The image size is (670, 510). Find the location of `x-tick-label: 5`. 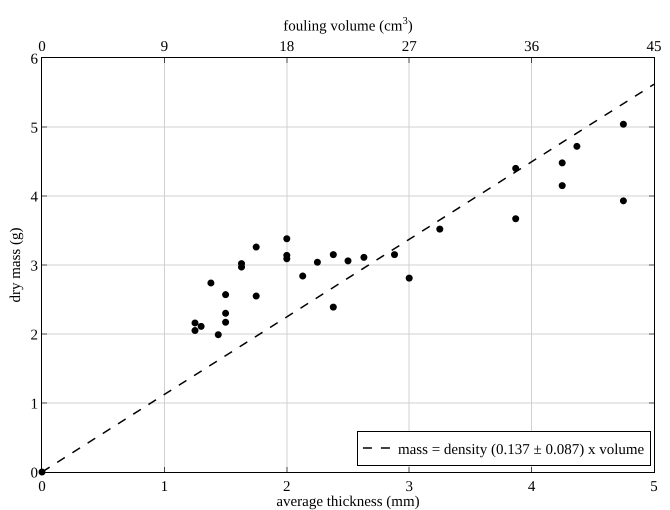

x-tick-label: 5 is located at coordinates (654, 487).